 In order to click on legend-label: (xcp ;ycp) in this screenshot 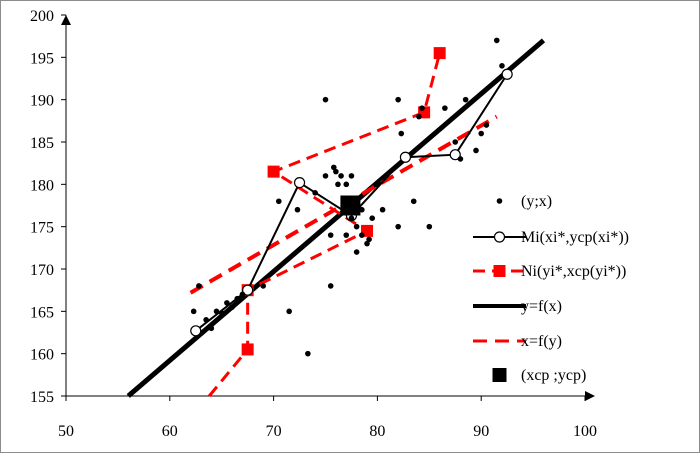, I will do `click(553, 375)`.